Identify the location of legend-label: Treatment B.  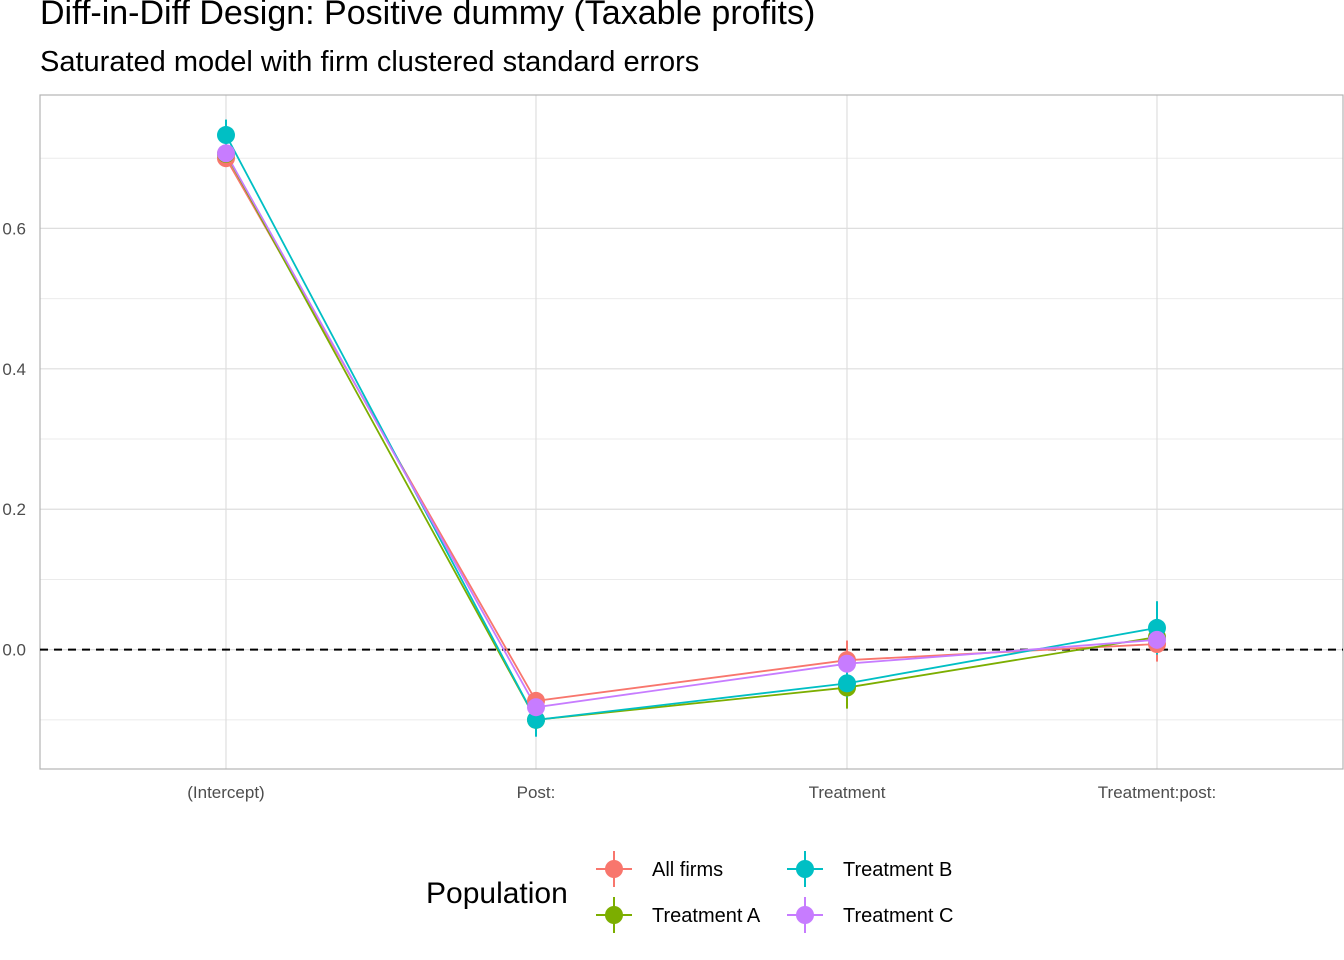
(897, 870).